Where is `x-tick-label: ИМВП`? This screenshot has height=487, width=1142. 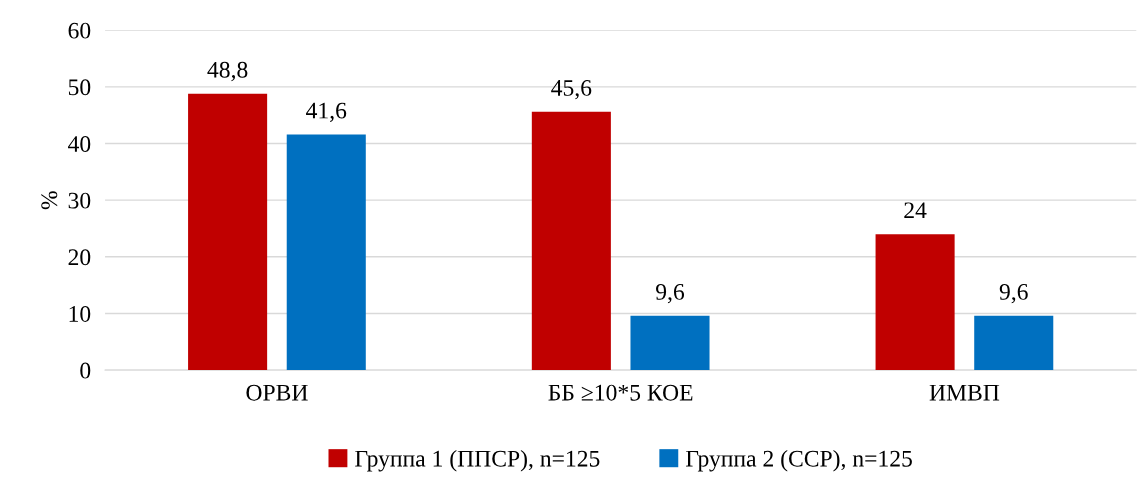
x-tick-label: ИМВП is located at coordinates (964, 392).